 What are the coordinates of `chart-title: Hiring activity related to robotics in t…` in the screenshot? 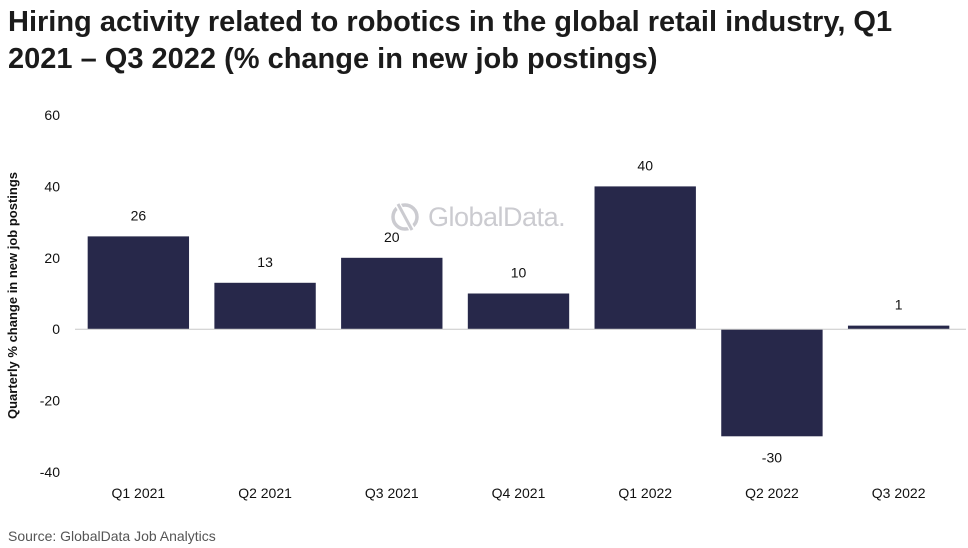 It's located at (450, 40).